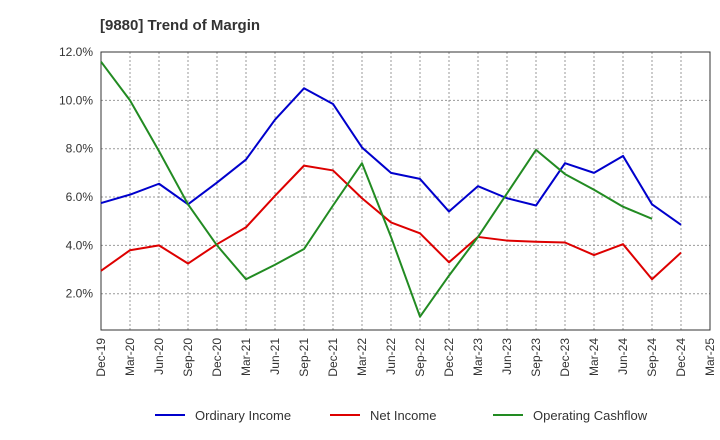  I want to click on y-tick-label: 6.0%, so click(80, 197).